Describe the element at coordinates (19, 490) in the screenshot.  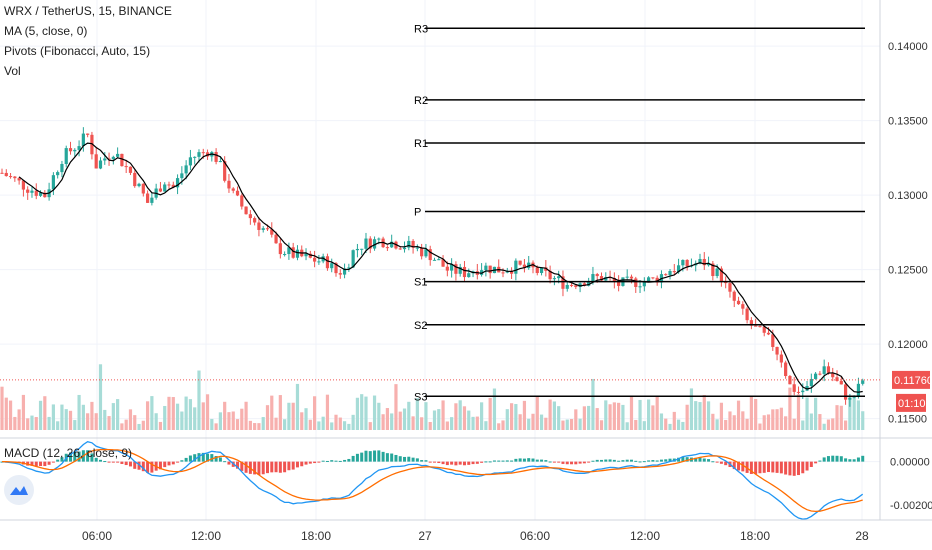
I see `tradingview-logo-icon` at that location.